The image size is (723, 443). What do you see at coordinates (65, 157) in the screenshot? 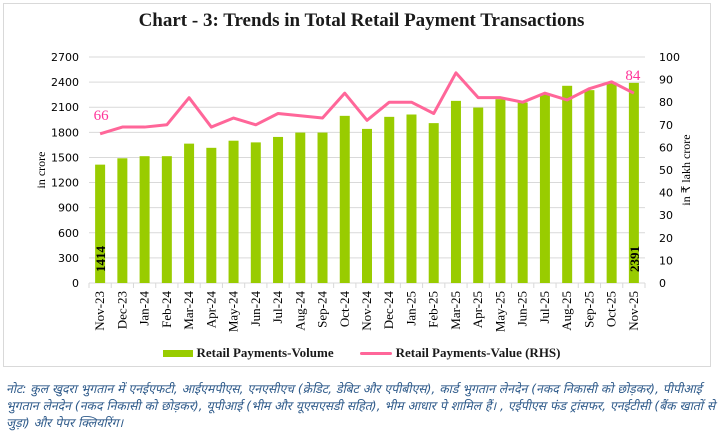
I see `left-tick-label: 1500` at bounding box center [65, 157].